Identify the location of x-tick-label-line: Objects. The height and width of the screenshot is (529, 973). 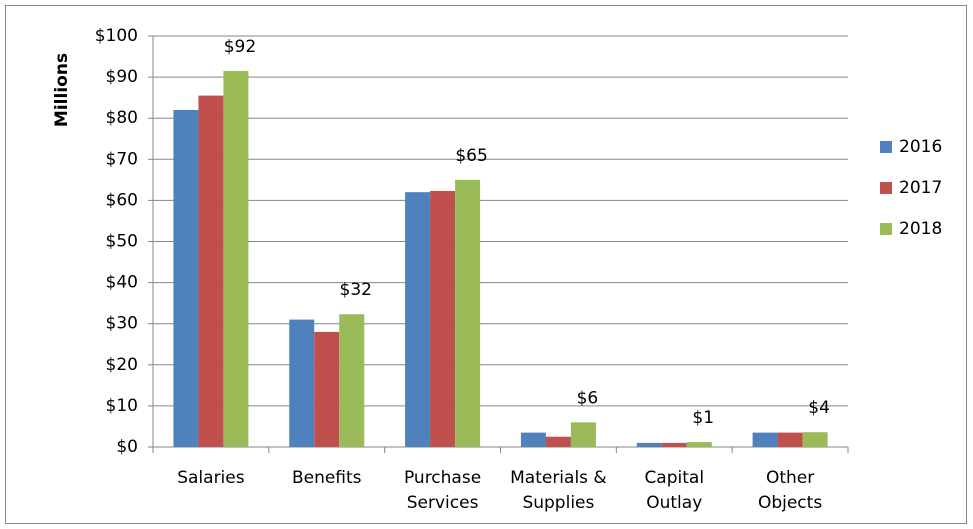
(790, 503).